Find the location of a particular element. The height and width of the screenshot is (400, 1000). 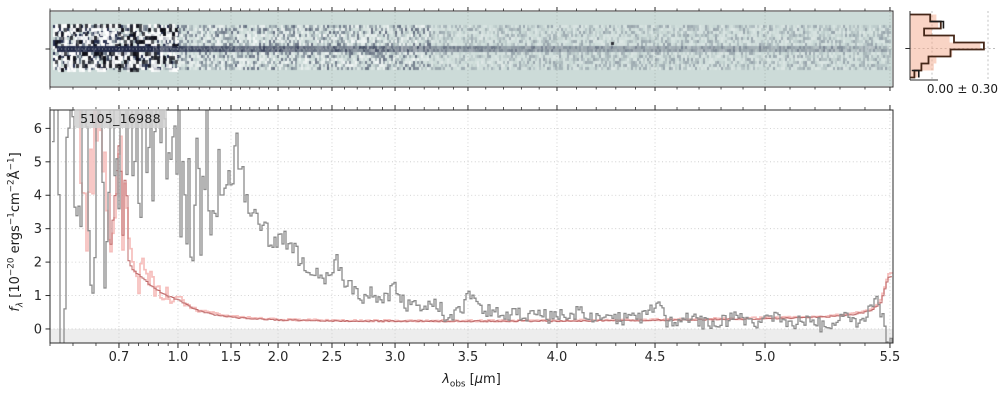

y-axis-label: fλ [10−20 ergs−1cm−2Å−1] is located at coordinates (16, 232).